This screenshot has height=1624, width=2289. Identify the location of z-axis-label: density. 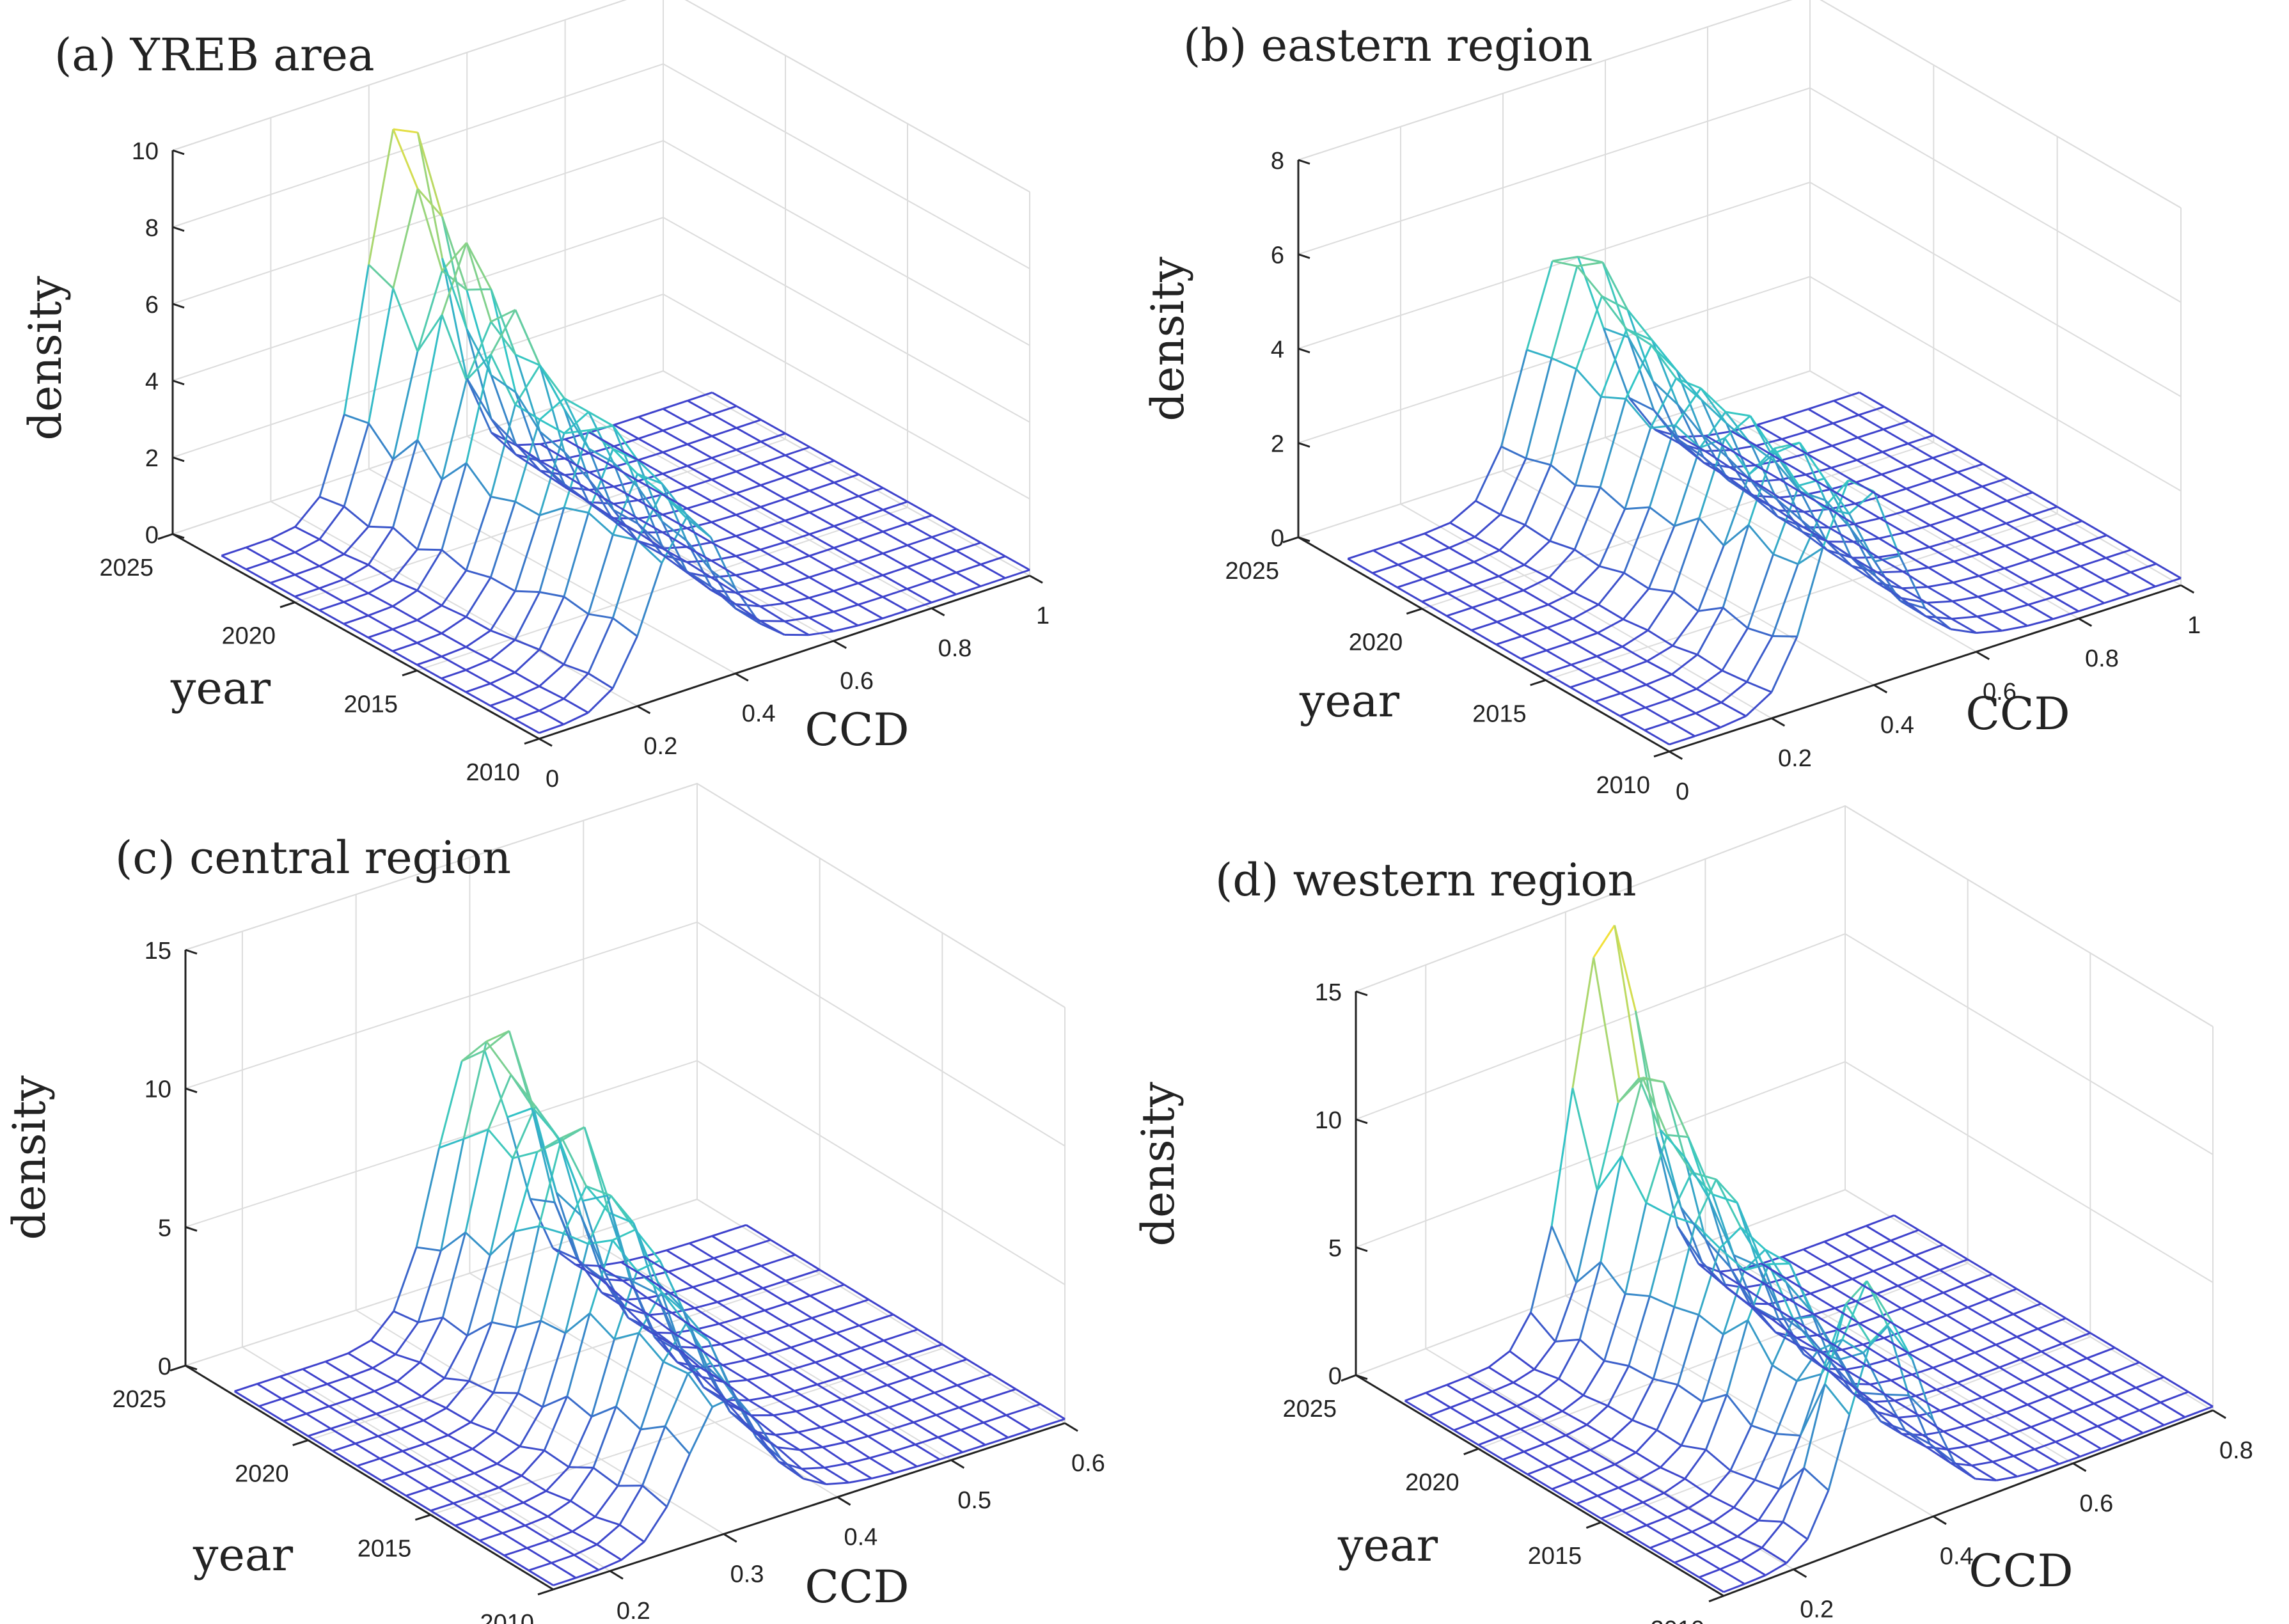
(1158, 1164).